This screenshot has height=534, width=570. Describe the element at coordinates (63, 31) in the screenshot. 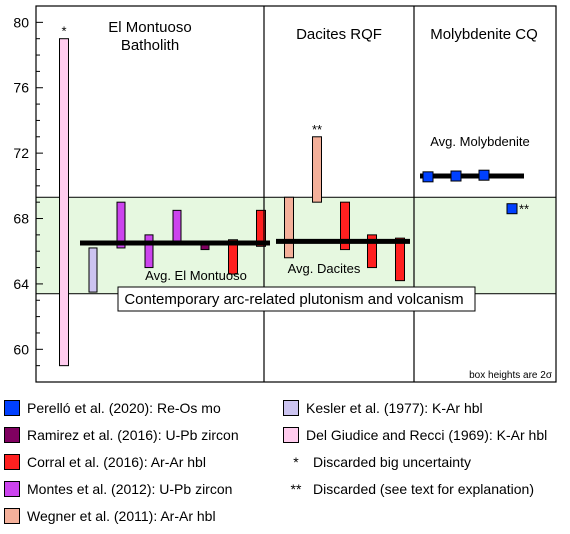

I see `discard-flag: *` at that location.